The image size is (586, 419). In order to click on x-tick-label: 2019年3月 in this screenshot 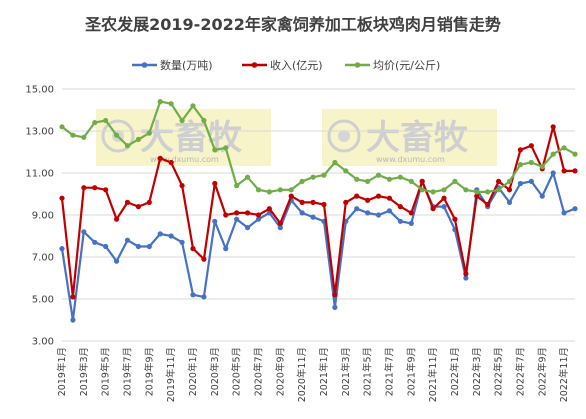, I will do `click(84, 371)`.